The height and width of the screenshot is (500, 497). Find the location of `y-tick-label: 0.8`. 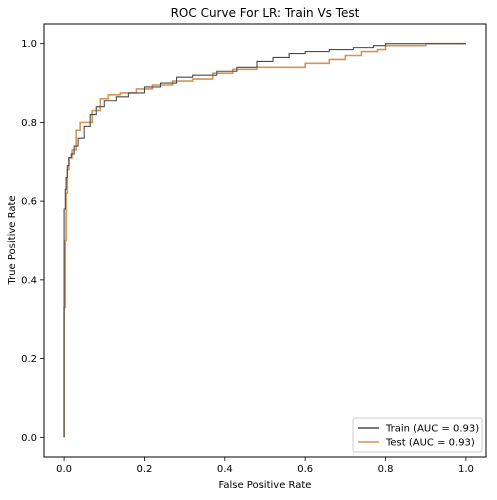

y-tick-label: 0.8 is located at coordinates (29, 123).